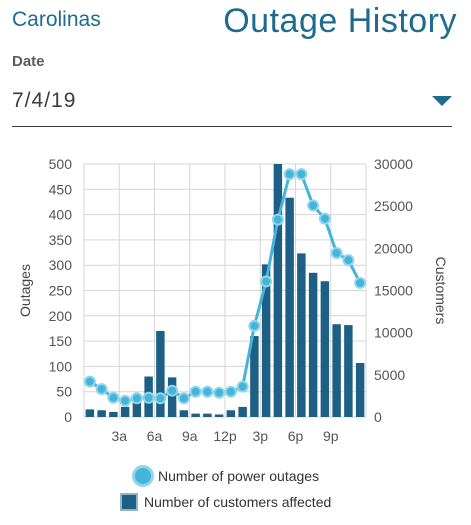 The image size is (471, 525). What do you see at coordinates (238, 502) in the screenshot?
I see `legend-label-customers: Number of customers affected` at bounding box center [238, 502].